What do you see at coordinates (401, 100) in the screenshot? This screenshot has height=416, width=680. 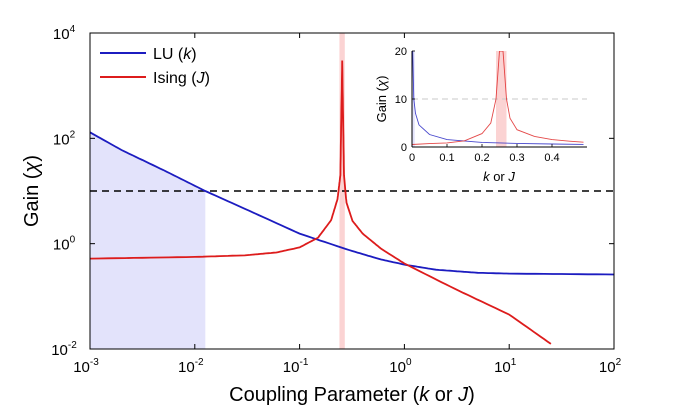 I see `inset-y-tick-label: 10` at bounding box center [401, 100].